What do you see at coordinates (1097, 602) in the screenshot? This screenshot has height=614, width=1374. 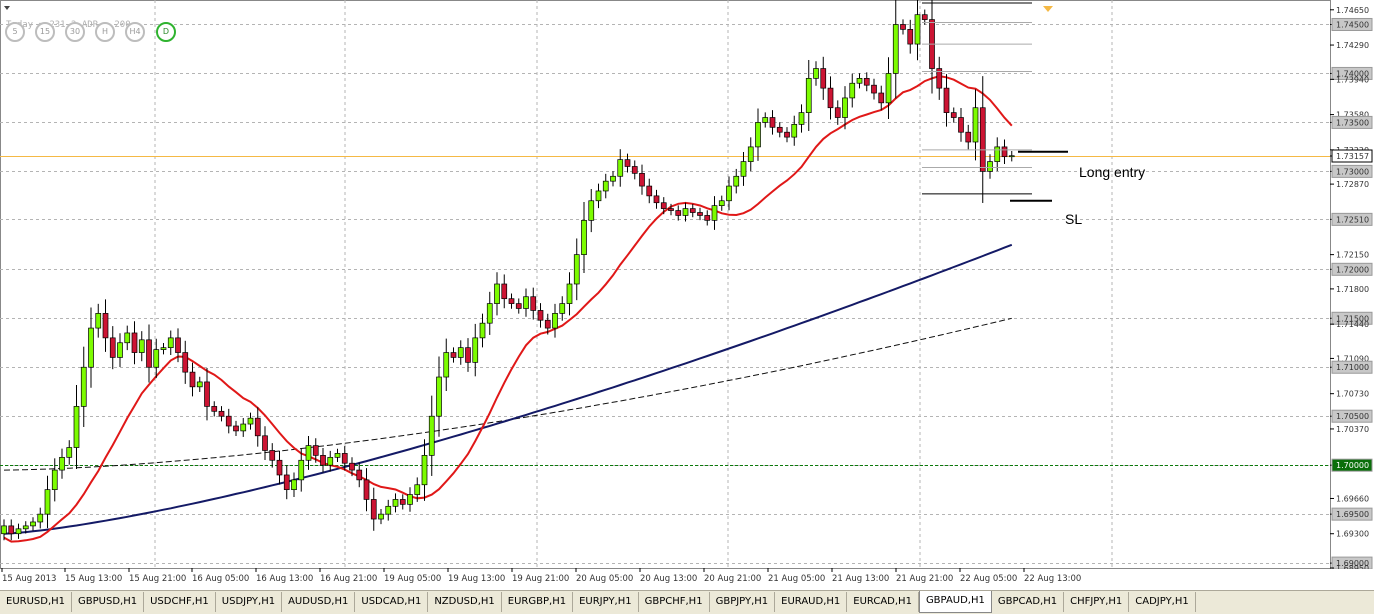 I see `tab-chfjpy-h1: CHFJPY,H1` at bounding box center [1097, 602].